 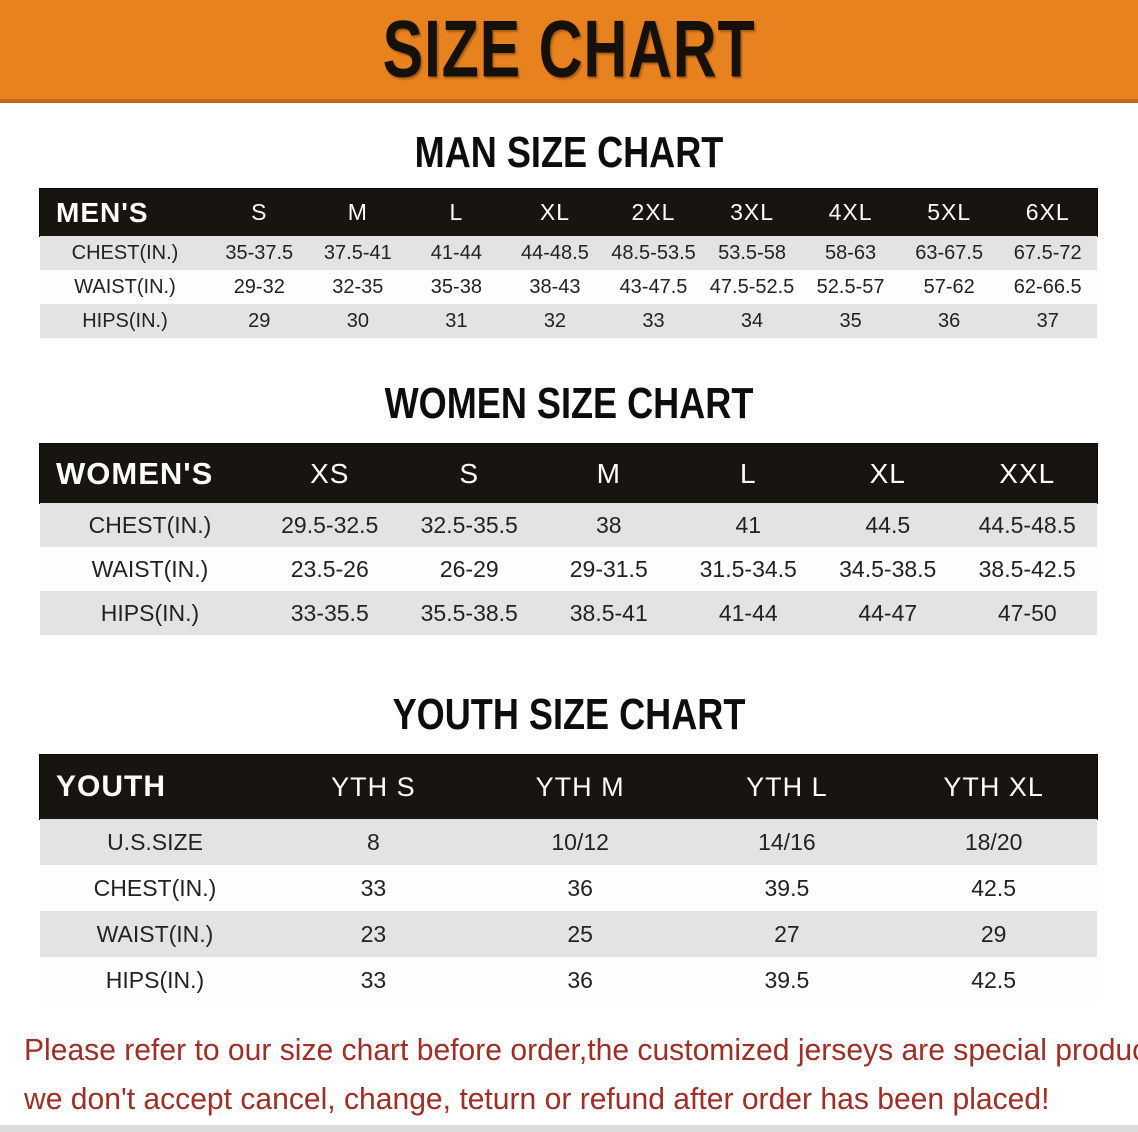 I want to click on size-column-header: 2XL, so click(x=653, y=212).